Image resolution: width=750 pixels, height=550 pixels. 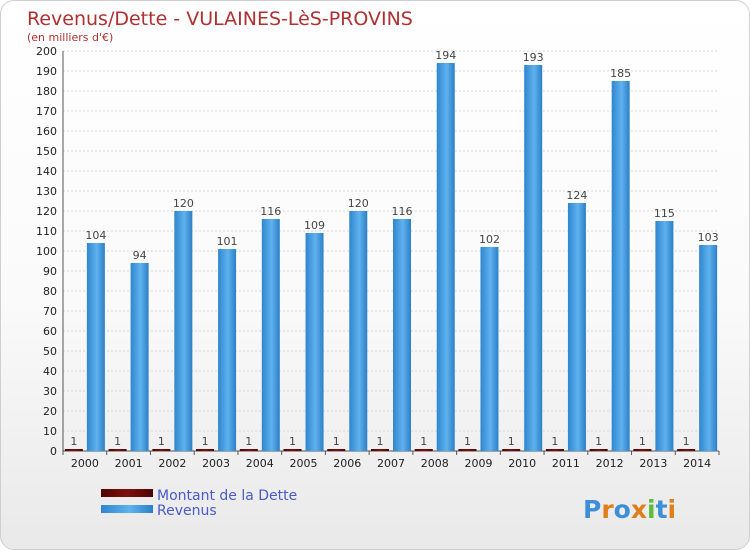 I want to click on proxiti-logo: Proxiti, so click(x=629, y=509).